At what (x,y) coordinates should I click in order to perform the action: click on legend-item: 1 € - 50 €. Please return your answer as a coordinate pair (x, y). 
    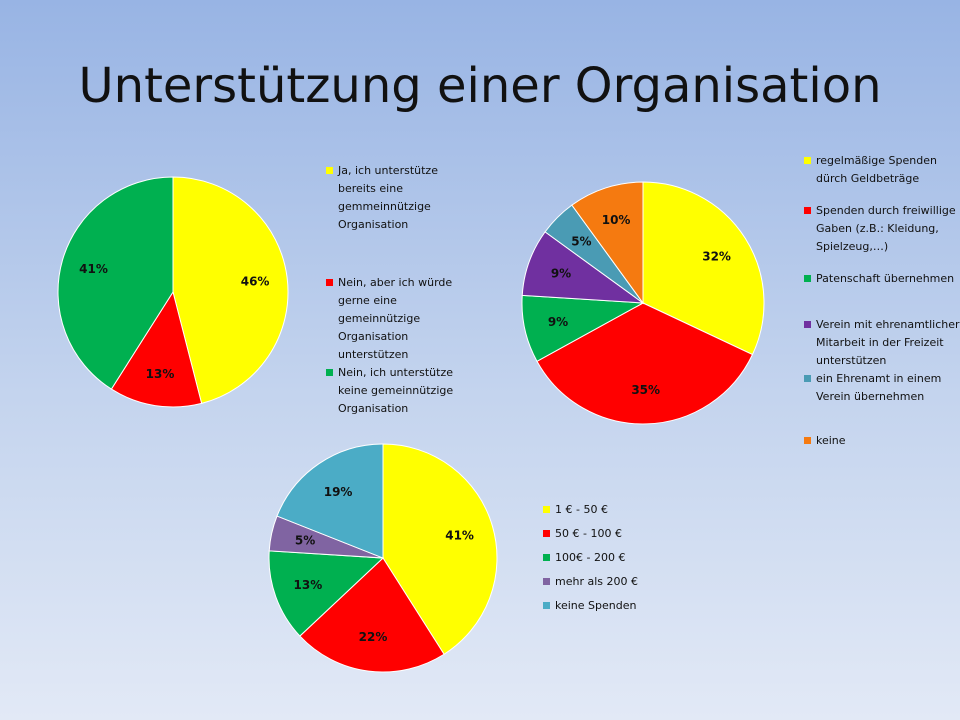
    Looking at the image, I should click on (603, 510).